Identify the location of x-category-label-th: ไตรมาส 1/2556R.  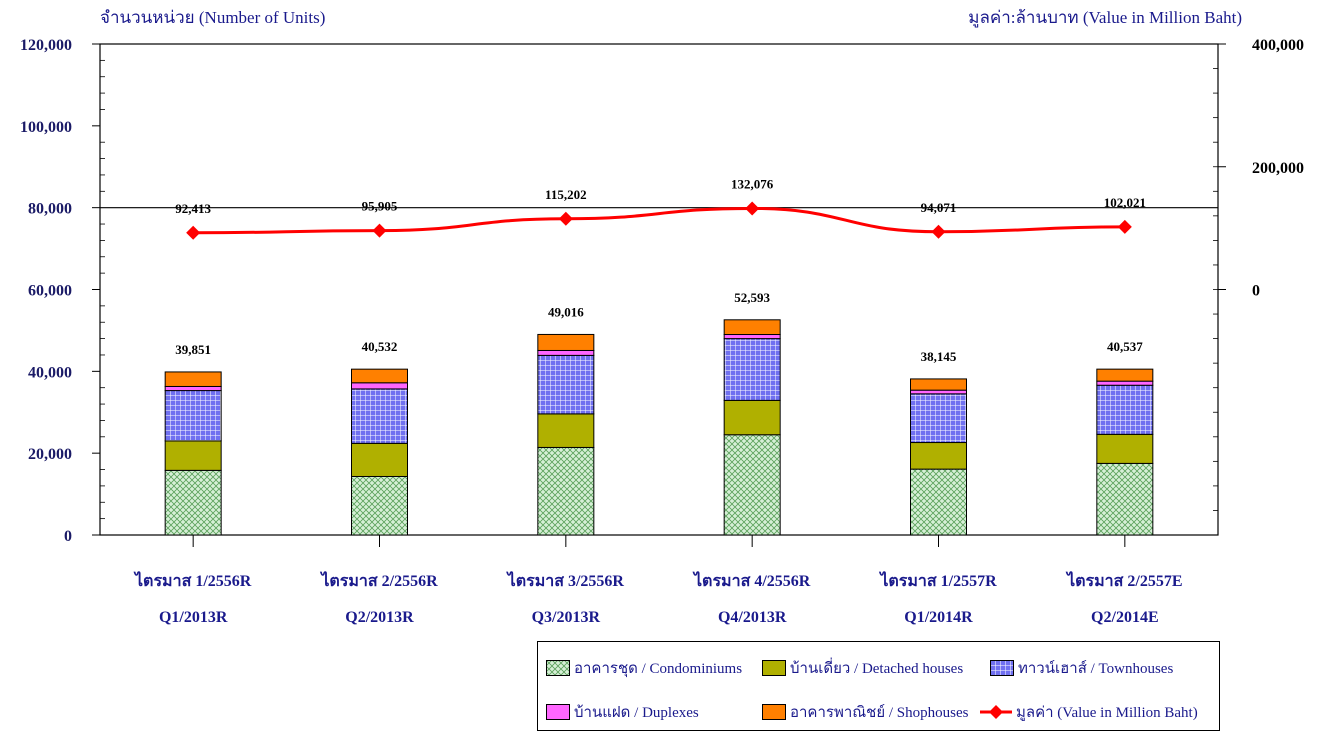
(192, 580).